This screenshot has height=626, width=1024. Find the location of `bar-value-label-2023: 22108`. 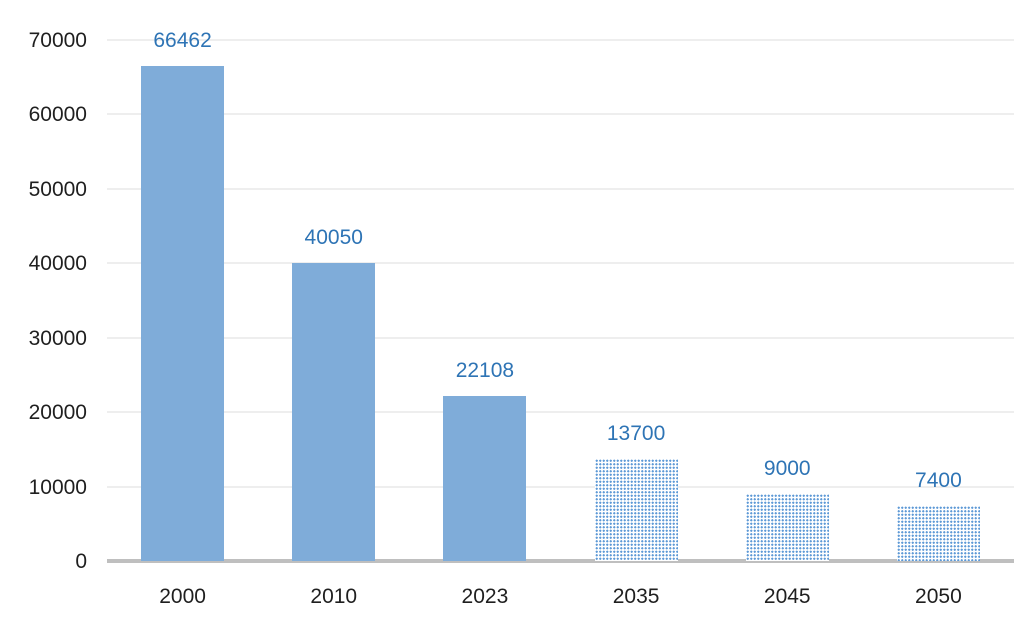

bar-value-label-2023: 22108 is located at coordinates (485, 371).